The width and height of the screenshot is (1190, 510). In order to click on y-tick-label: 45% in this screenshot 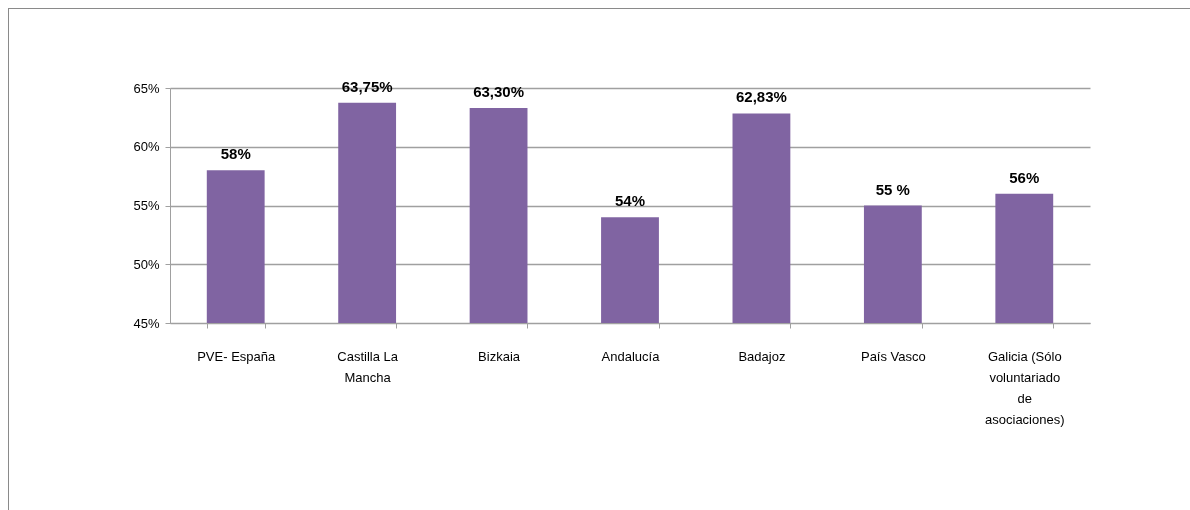, I will do `click(146, 323)`.